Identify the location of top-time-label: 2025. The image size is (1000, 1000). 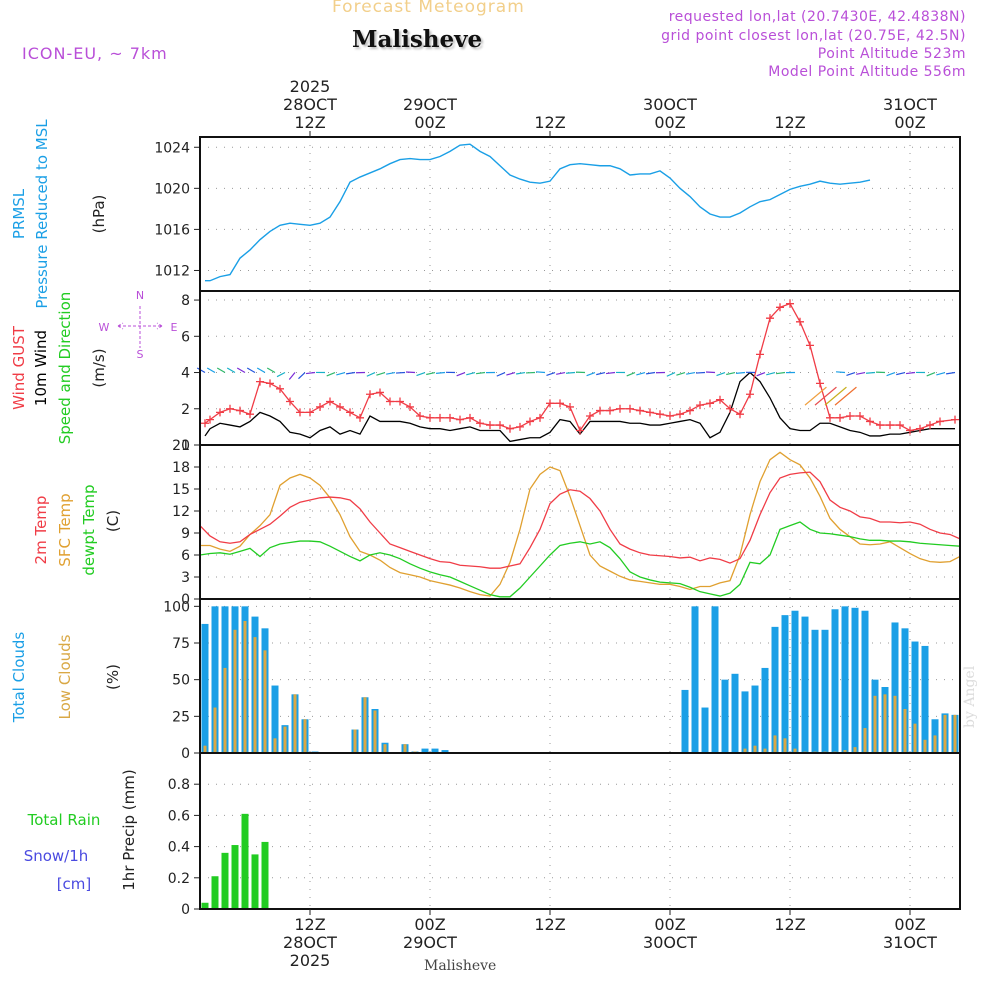
(310, 86).